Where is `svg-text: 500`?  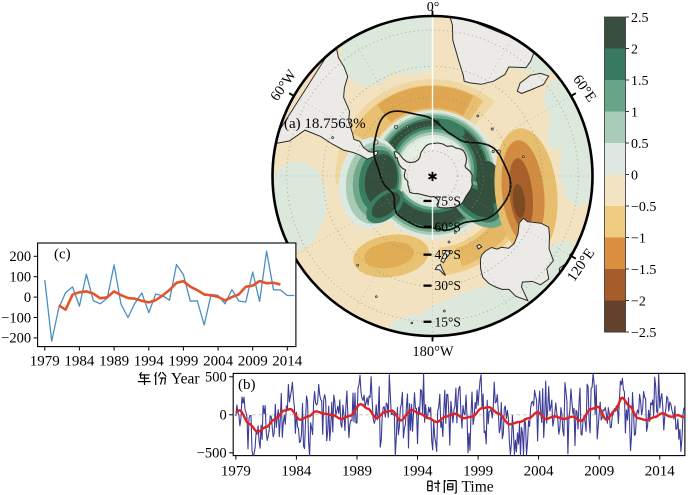 svg-text: 500 is located at coordinates (216, 378).